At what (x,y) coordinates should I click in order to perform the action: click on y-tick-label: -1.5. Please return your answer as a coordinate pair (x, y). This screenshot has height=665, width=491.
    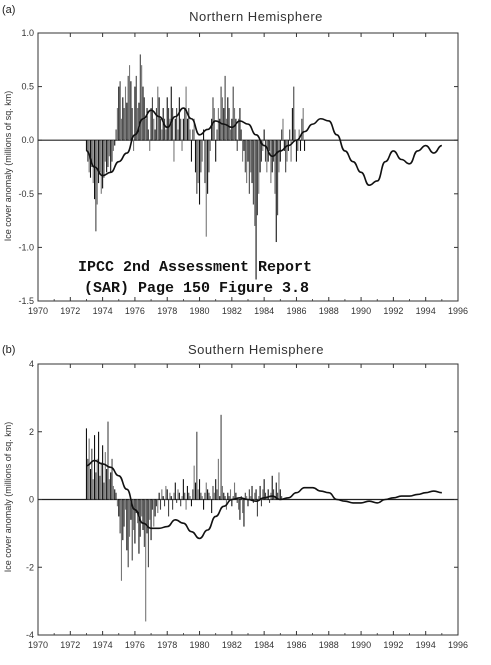
    Looking at the image, I should click on (26, 301).